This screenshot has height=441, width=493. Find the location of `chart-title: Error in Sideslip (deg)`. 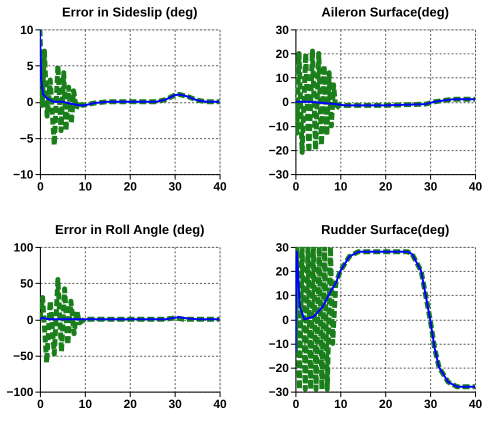

chart-title: Error in Sideslip (deg) is located at coordinates (130, 12).